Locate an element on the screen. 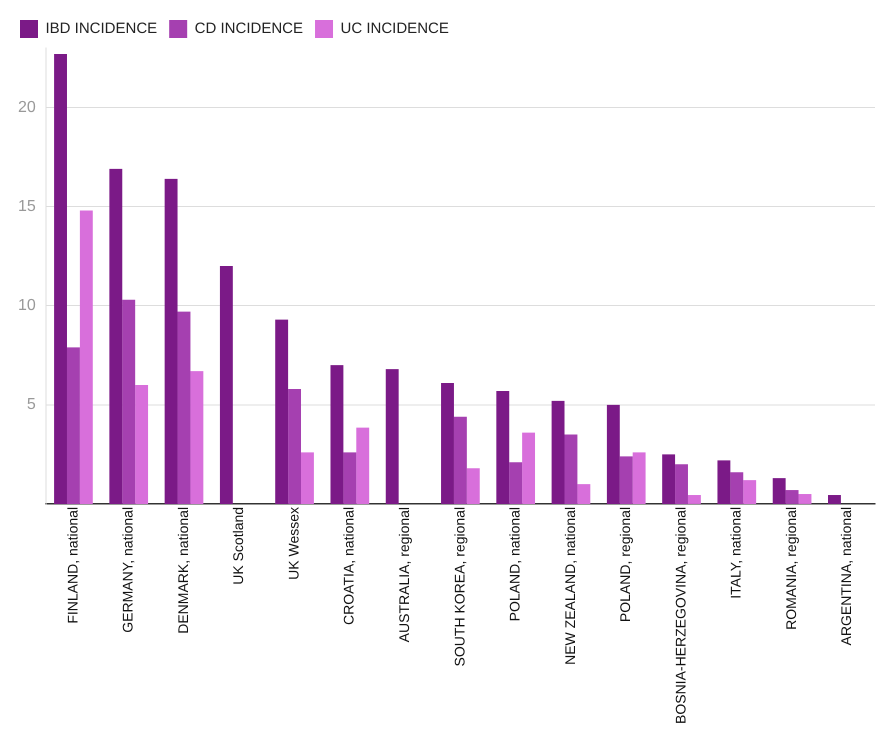 The image size is (893, 735). x-tick-label: SOUTH KOREA, regional is located at coordinates (459, 586).